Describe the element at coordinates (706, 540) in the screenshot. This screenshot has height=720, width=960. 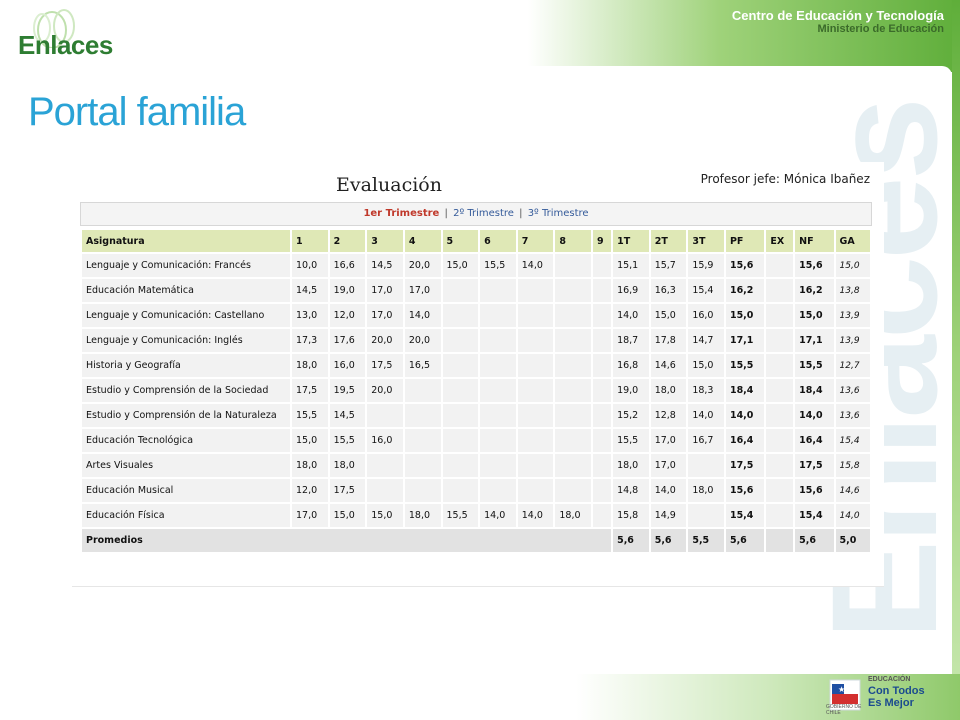
I see `average-term-3: 5,5` at that location.